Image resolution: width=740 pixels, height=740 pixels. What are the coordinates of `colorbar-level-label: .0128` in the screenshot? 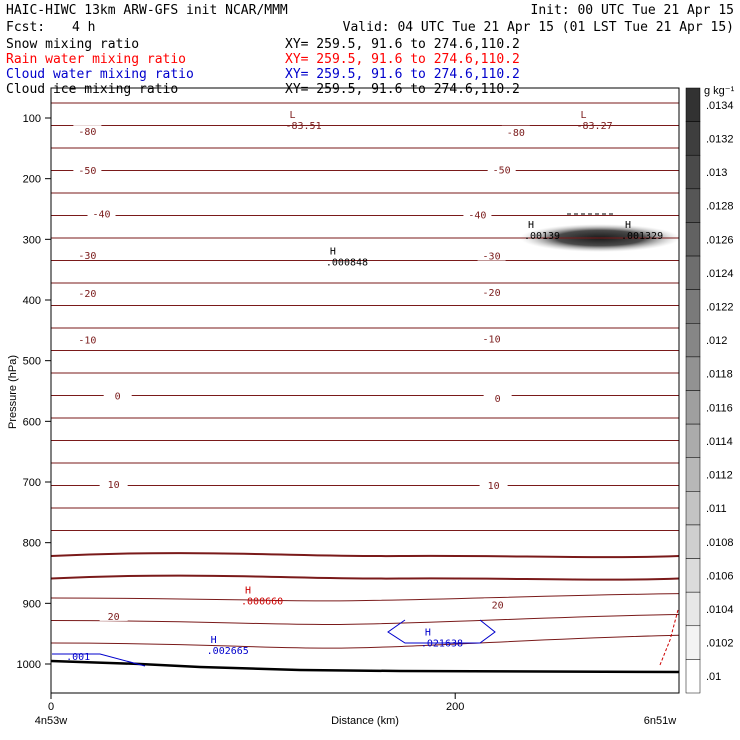 It's located at (720, 207).